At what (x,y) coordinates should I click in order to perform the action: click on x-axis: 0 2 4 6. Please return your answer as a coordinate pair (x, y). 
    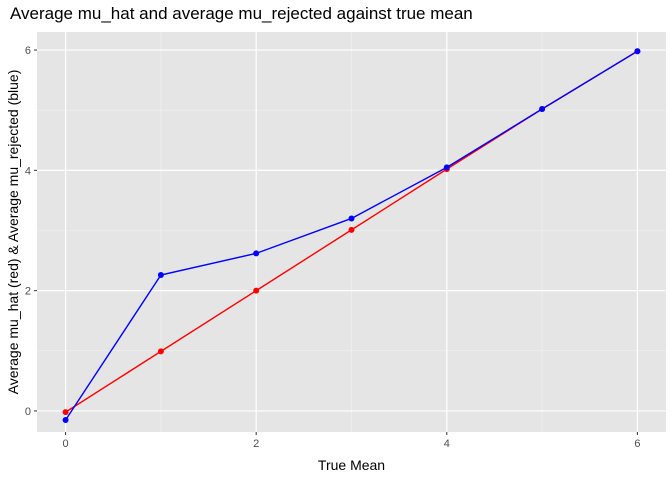
    Looking at the image, I should click on (351, 441).